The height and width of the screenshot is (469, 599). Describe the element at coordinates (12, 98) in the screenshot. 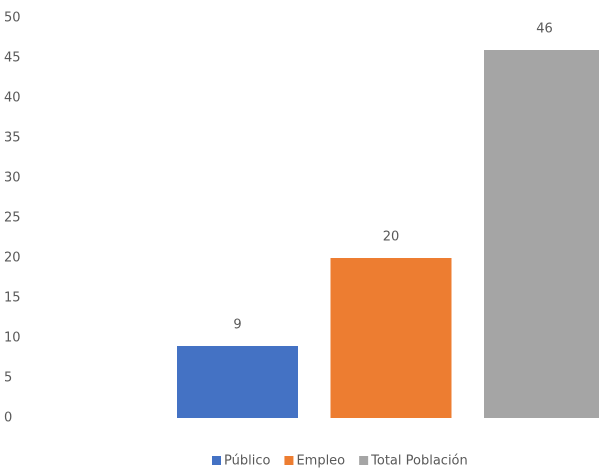

I see `y-tick-label: 40` at that location.